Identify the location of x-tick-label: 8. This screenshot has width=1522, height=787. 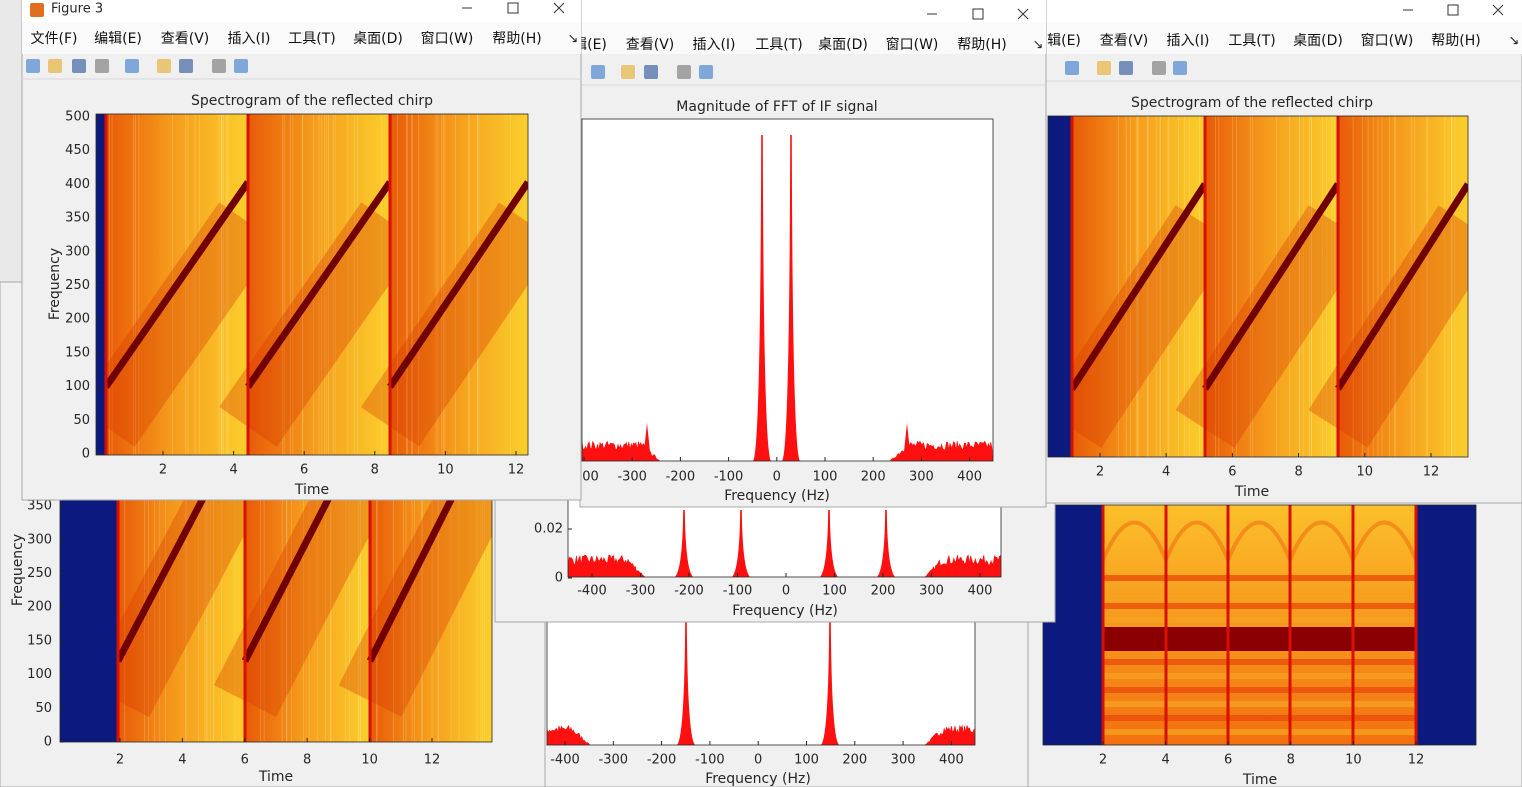
(1298, 472).